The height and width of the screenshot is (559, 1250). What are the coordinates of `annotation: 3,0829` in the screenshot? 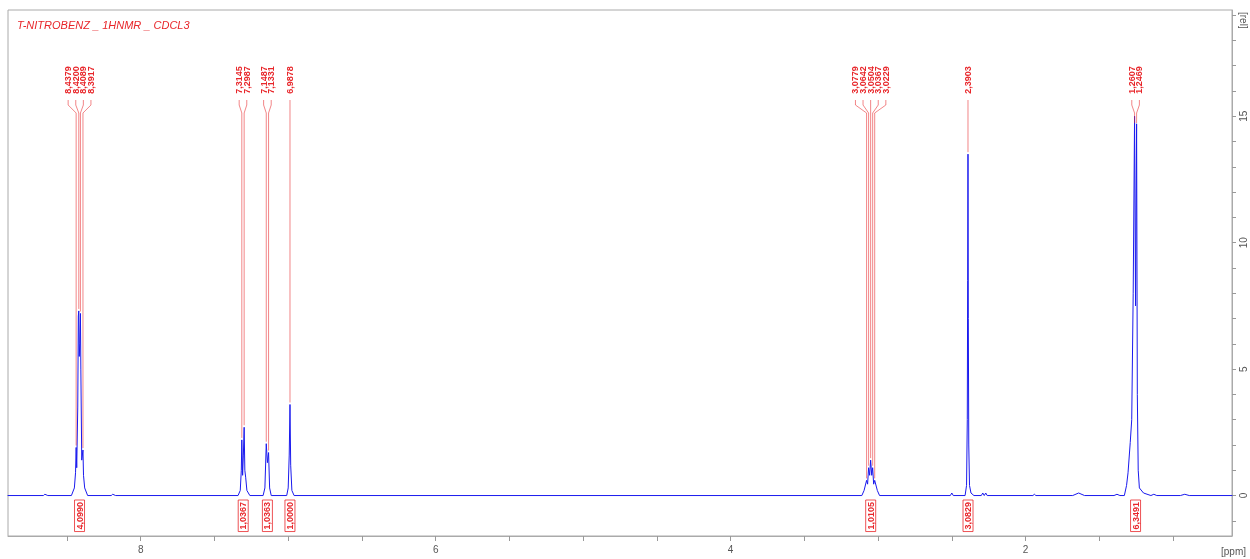 It's located at (968, 516).